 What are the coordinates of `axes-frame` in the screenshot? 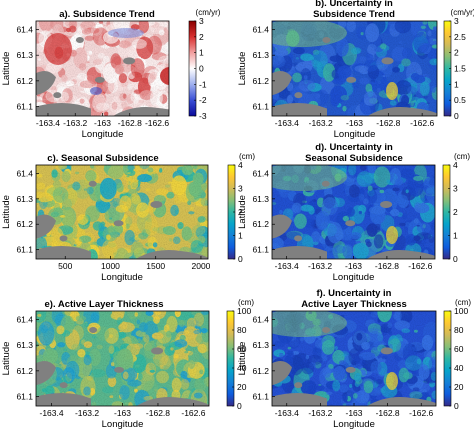 It's located at (122, 212).